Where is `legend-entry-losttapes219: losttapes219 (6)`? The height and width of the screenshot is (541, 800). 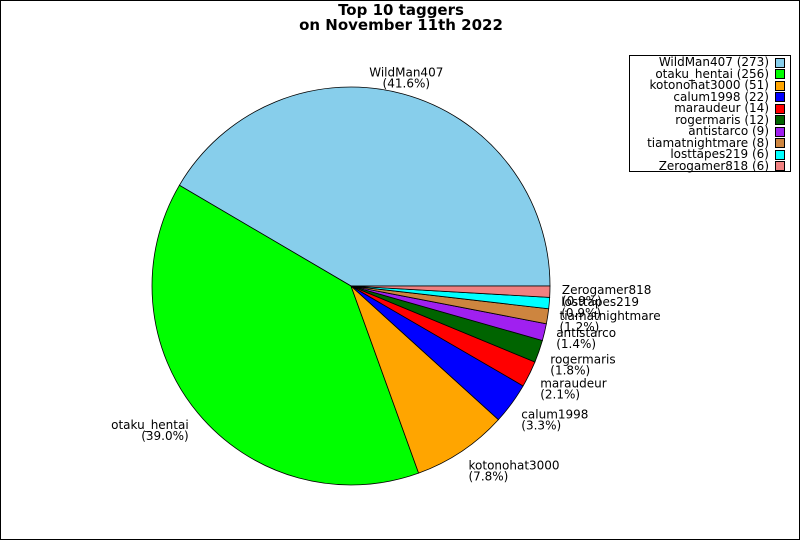
legend-entry-losttapes219: losttapes219 (6) is located at coordinates (710, 154).